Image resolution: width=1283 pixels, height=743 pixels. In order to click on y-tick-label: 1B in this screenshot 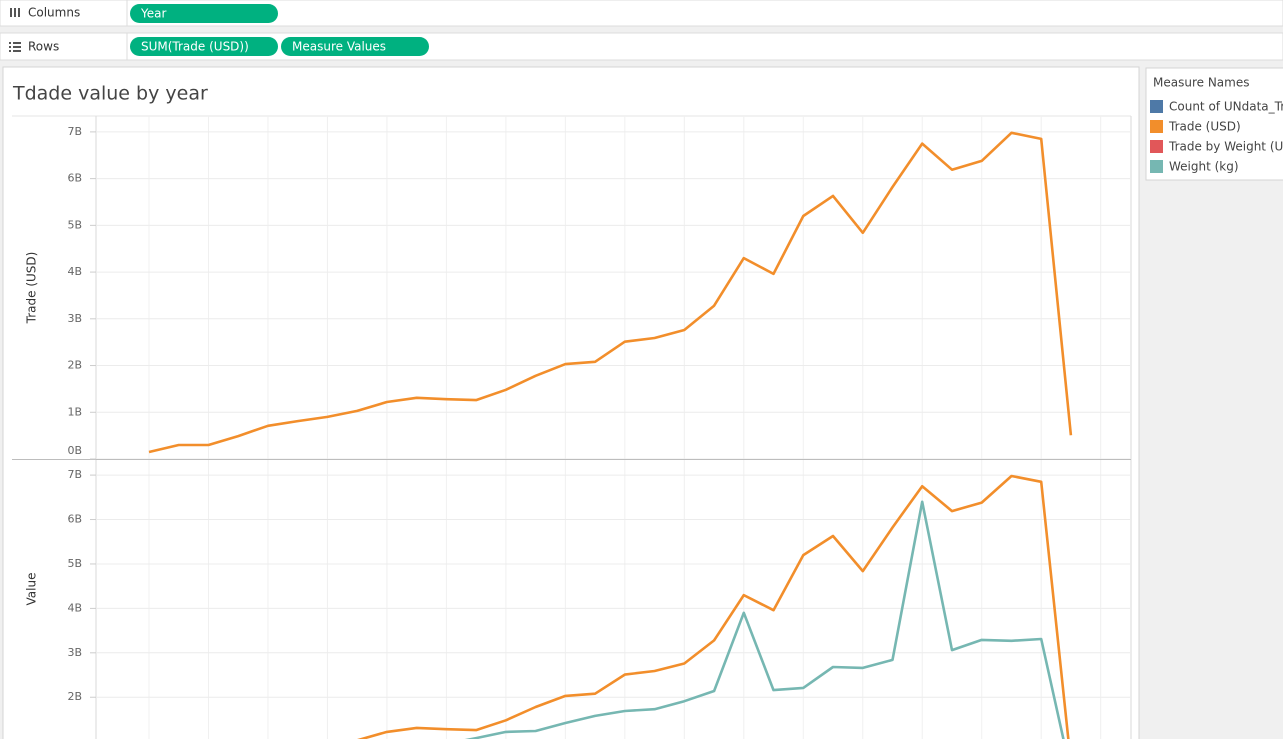, I will do `click(74, 411)`.